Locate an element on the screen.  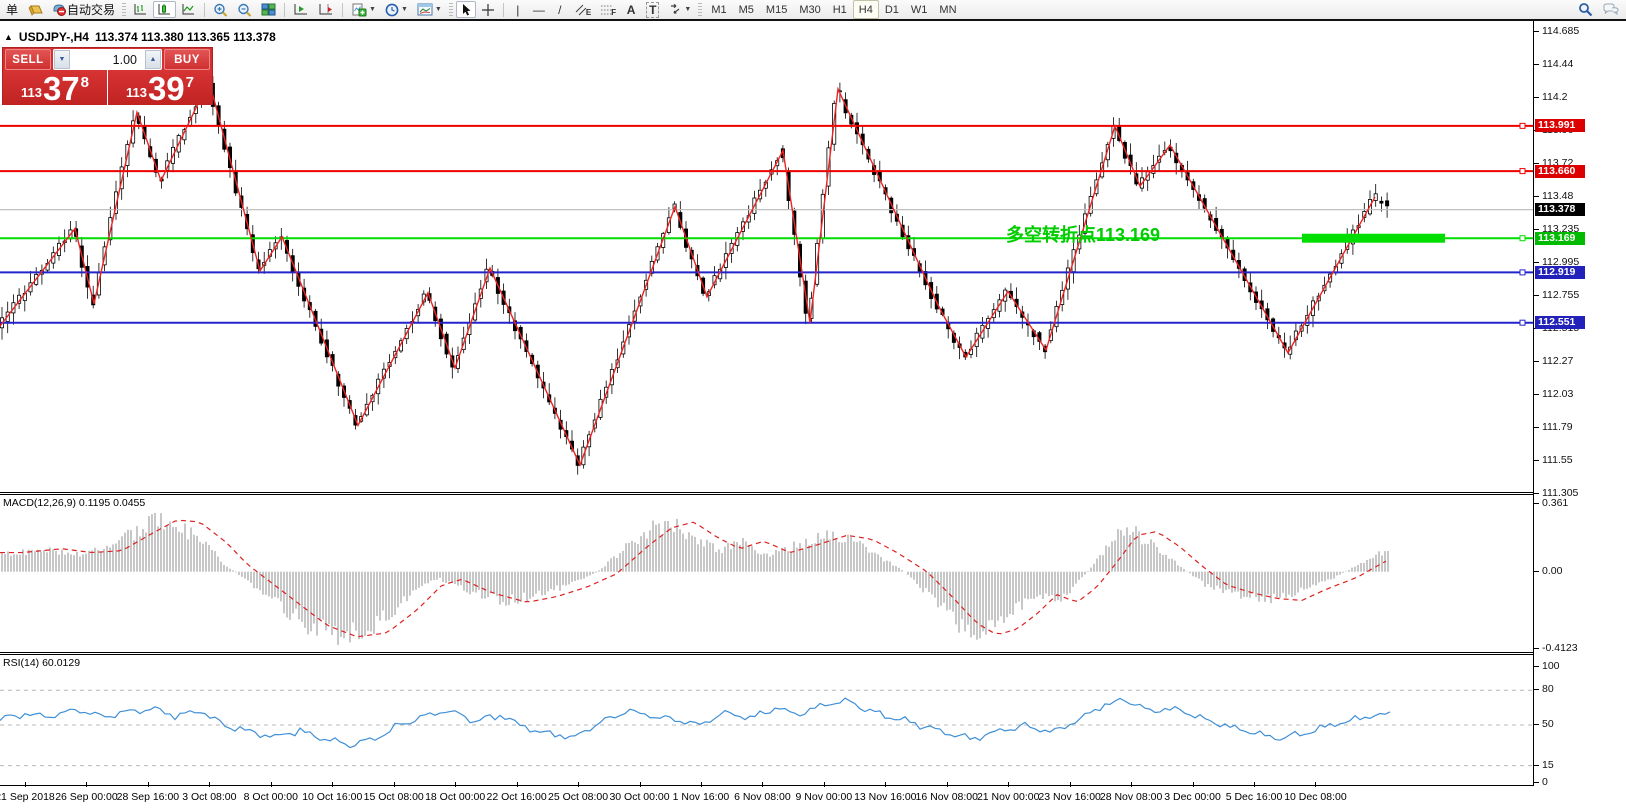
timeframe-button-m15: M15 is located at coordinates (776, 9).